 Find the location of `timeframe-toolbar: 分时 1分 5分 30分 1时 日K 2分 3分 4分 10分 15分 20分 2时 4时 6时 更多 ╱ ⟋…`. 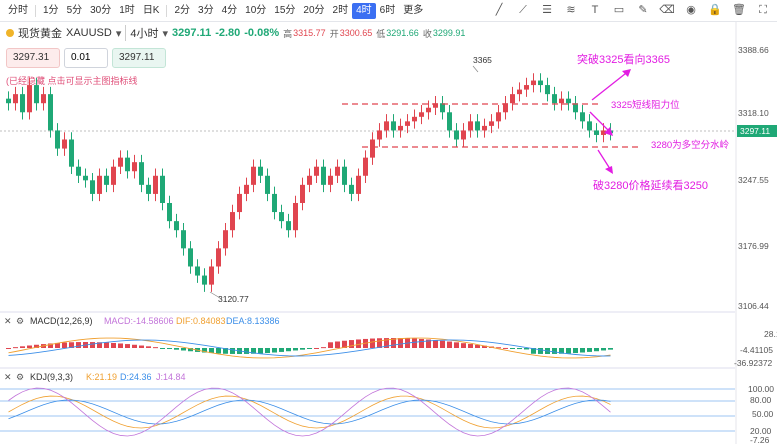

timeframe-toolbar: 分时 1分 5分 30分 1时 日K 2分 3分 4分 10分 15分 20分 2时 4时 6时 更多 ╱ ⟋… is located at coordinates (388, 11).